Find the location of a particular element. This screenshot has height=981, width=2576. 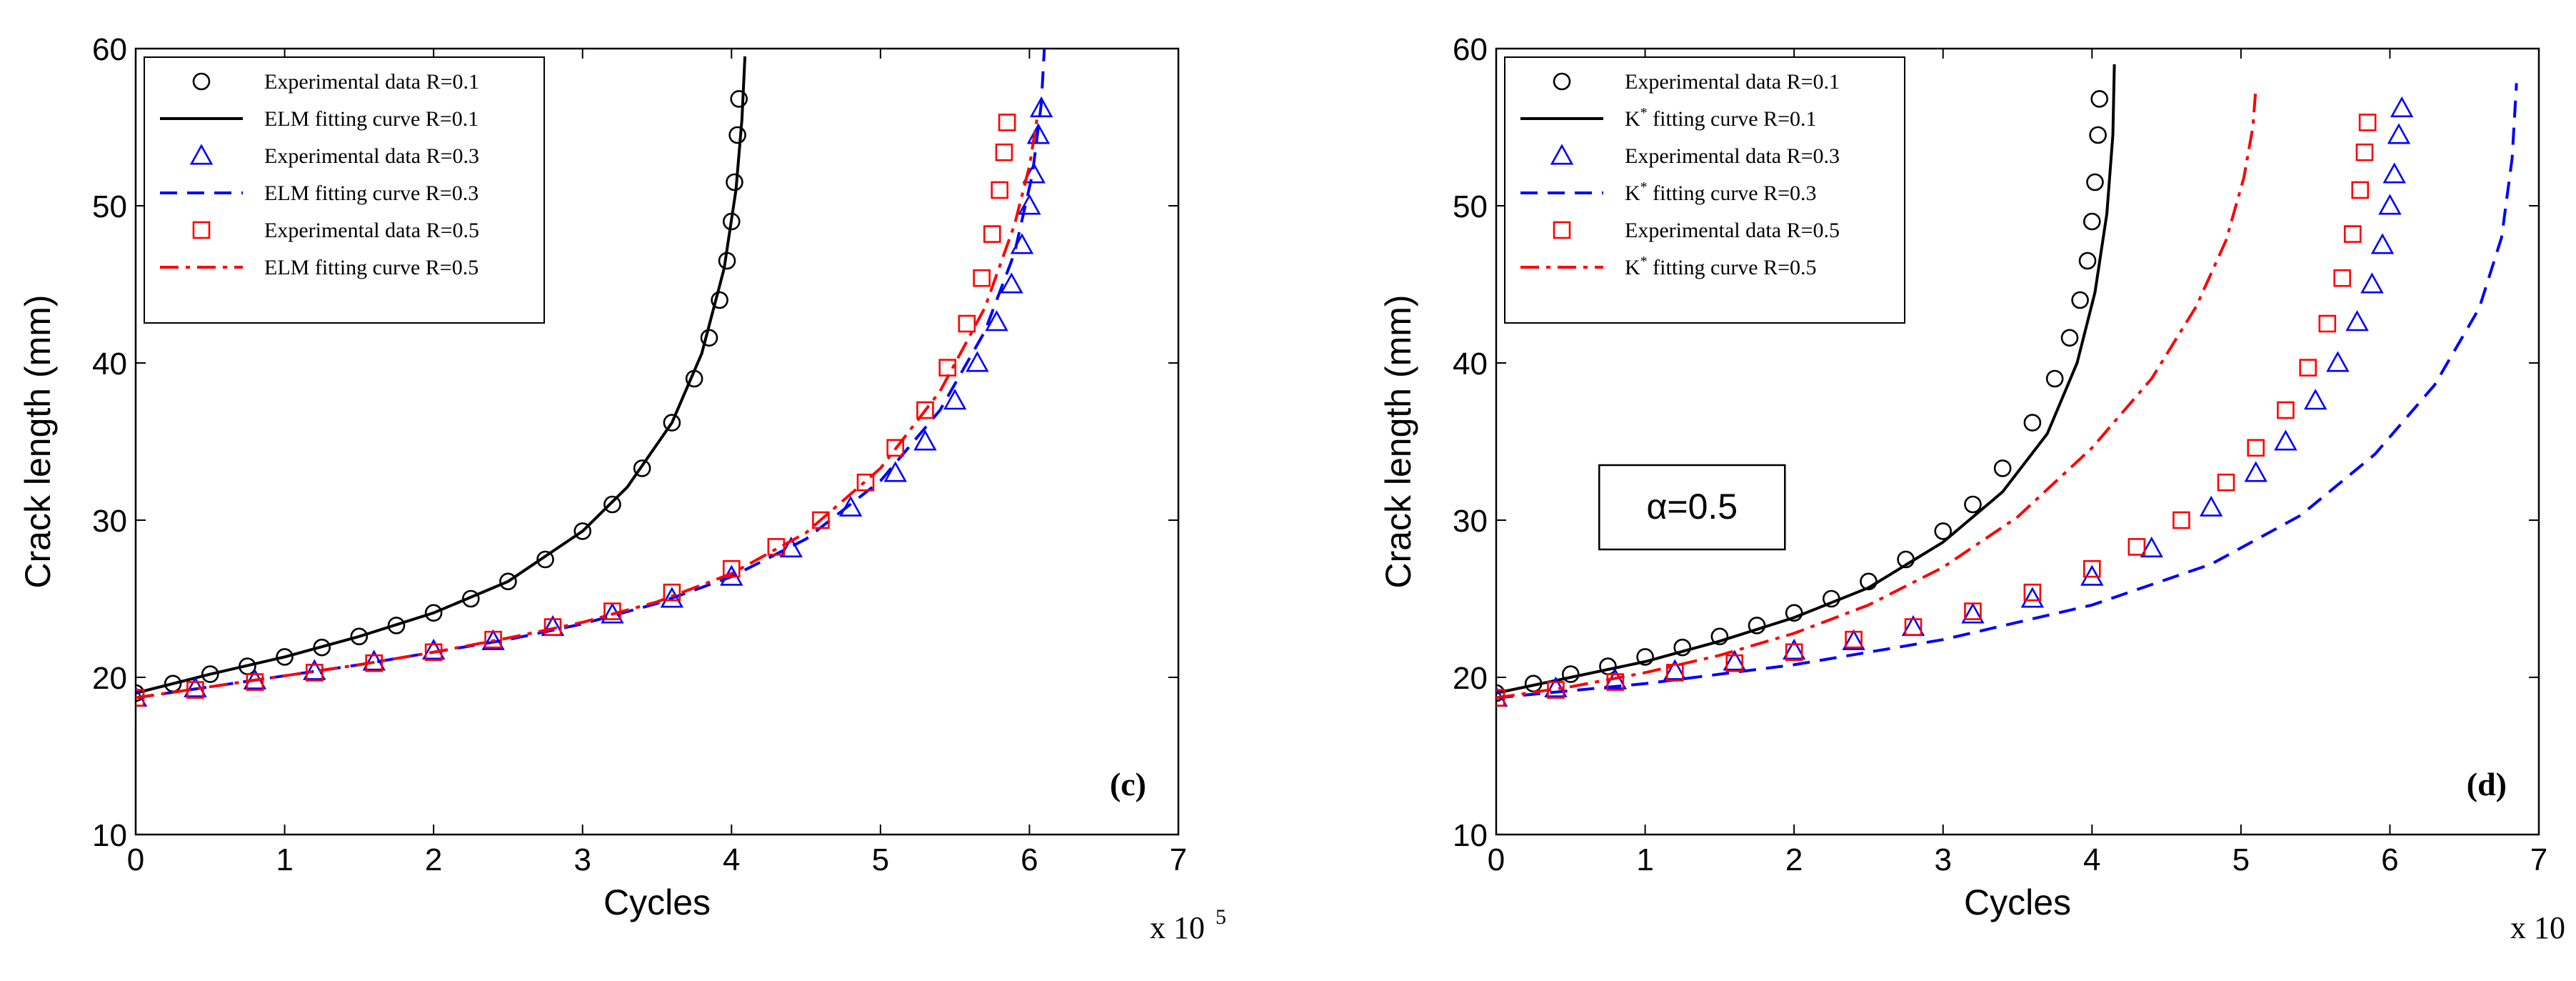

y-tick-label: 10 is located at coordinates (1470, 835).